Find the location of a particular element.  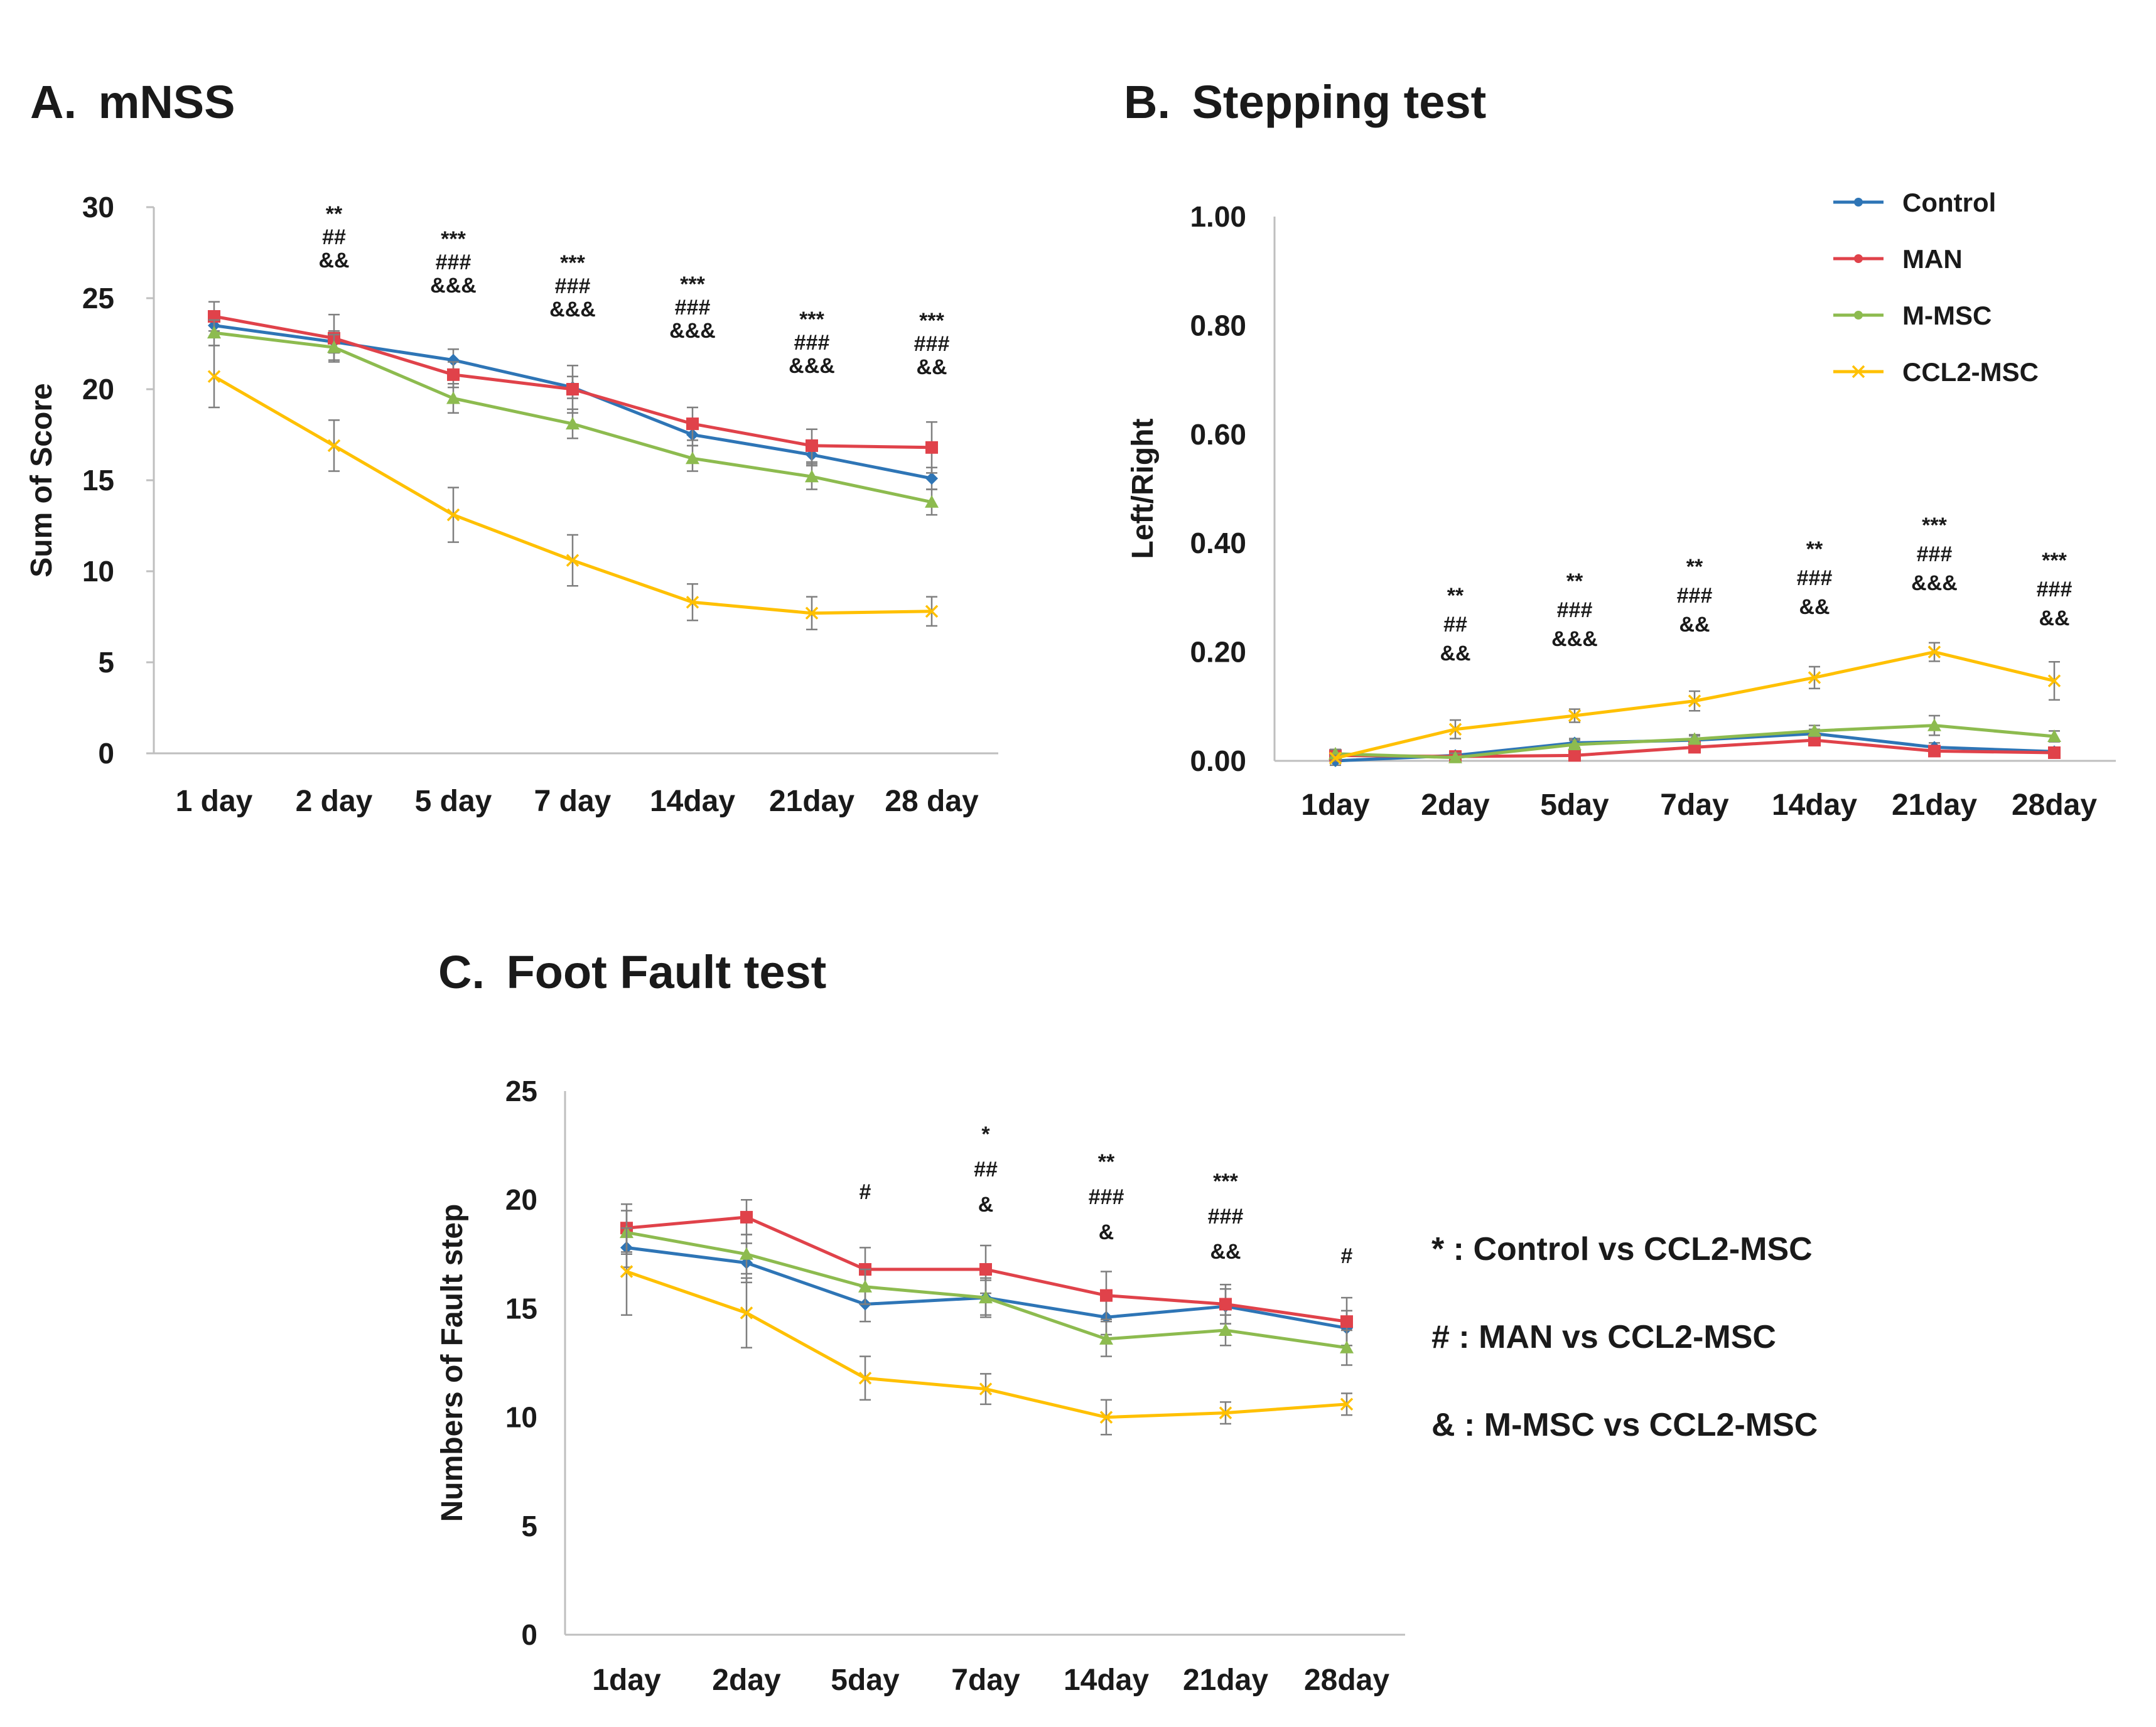

x-tick-label: 1 day is located at coordinates (215, 802).